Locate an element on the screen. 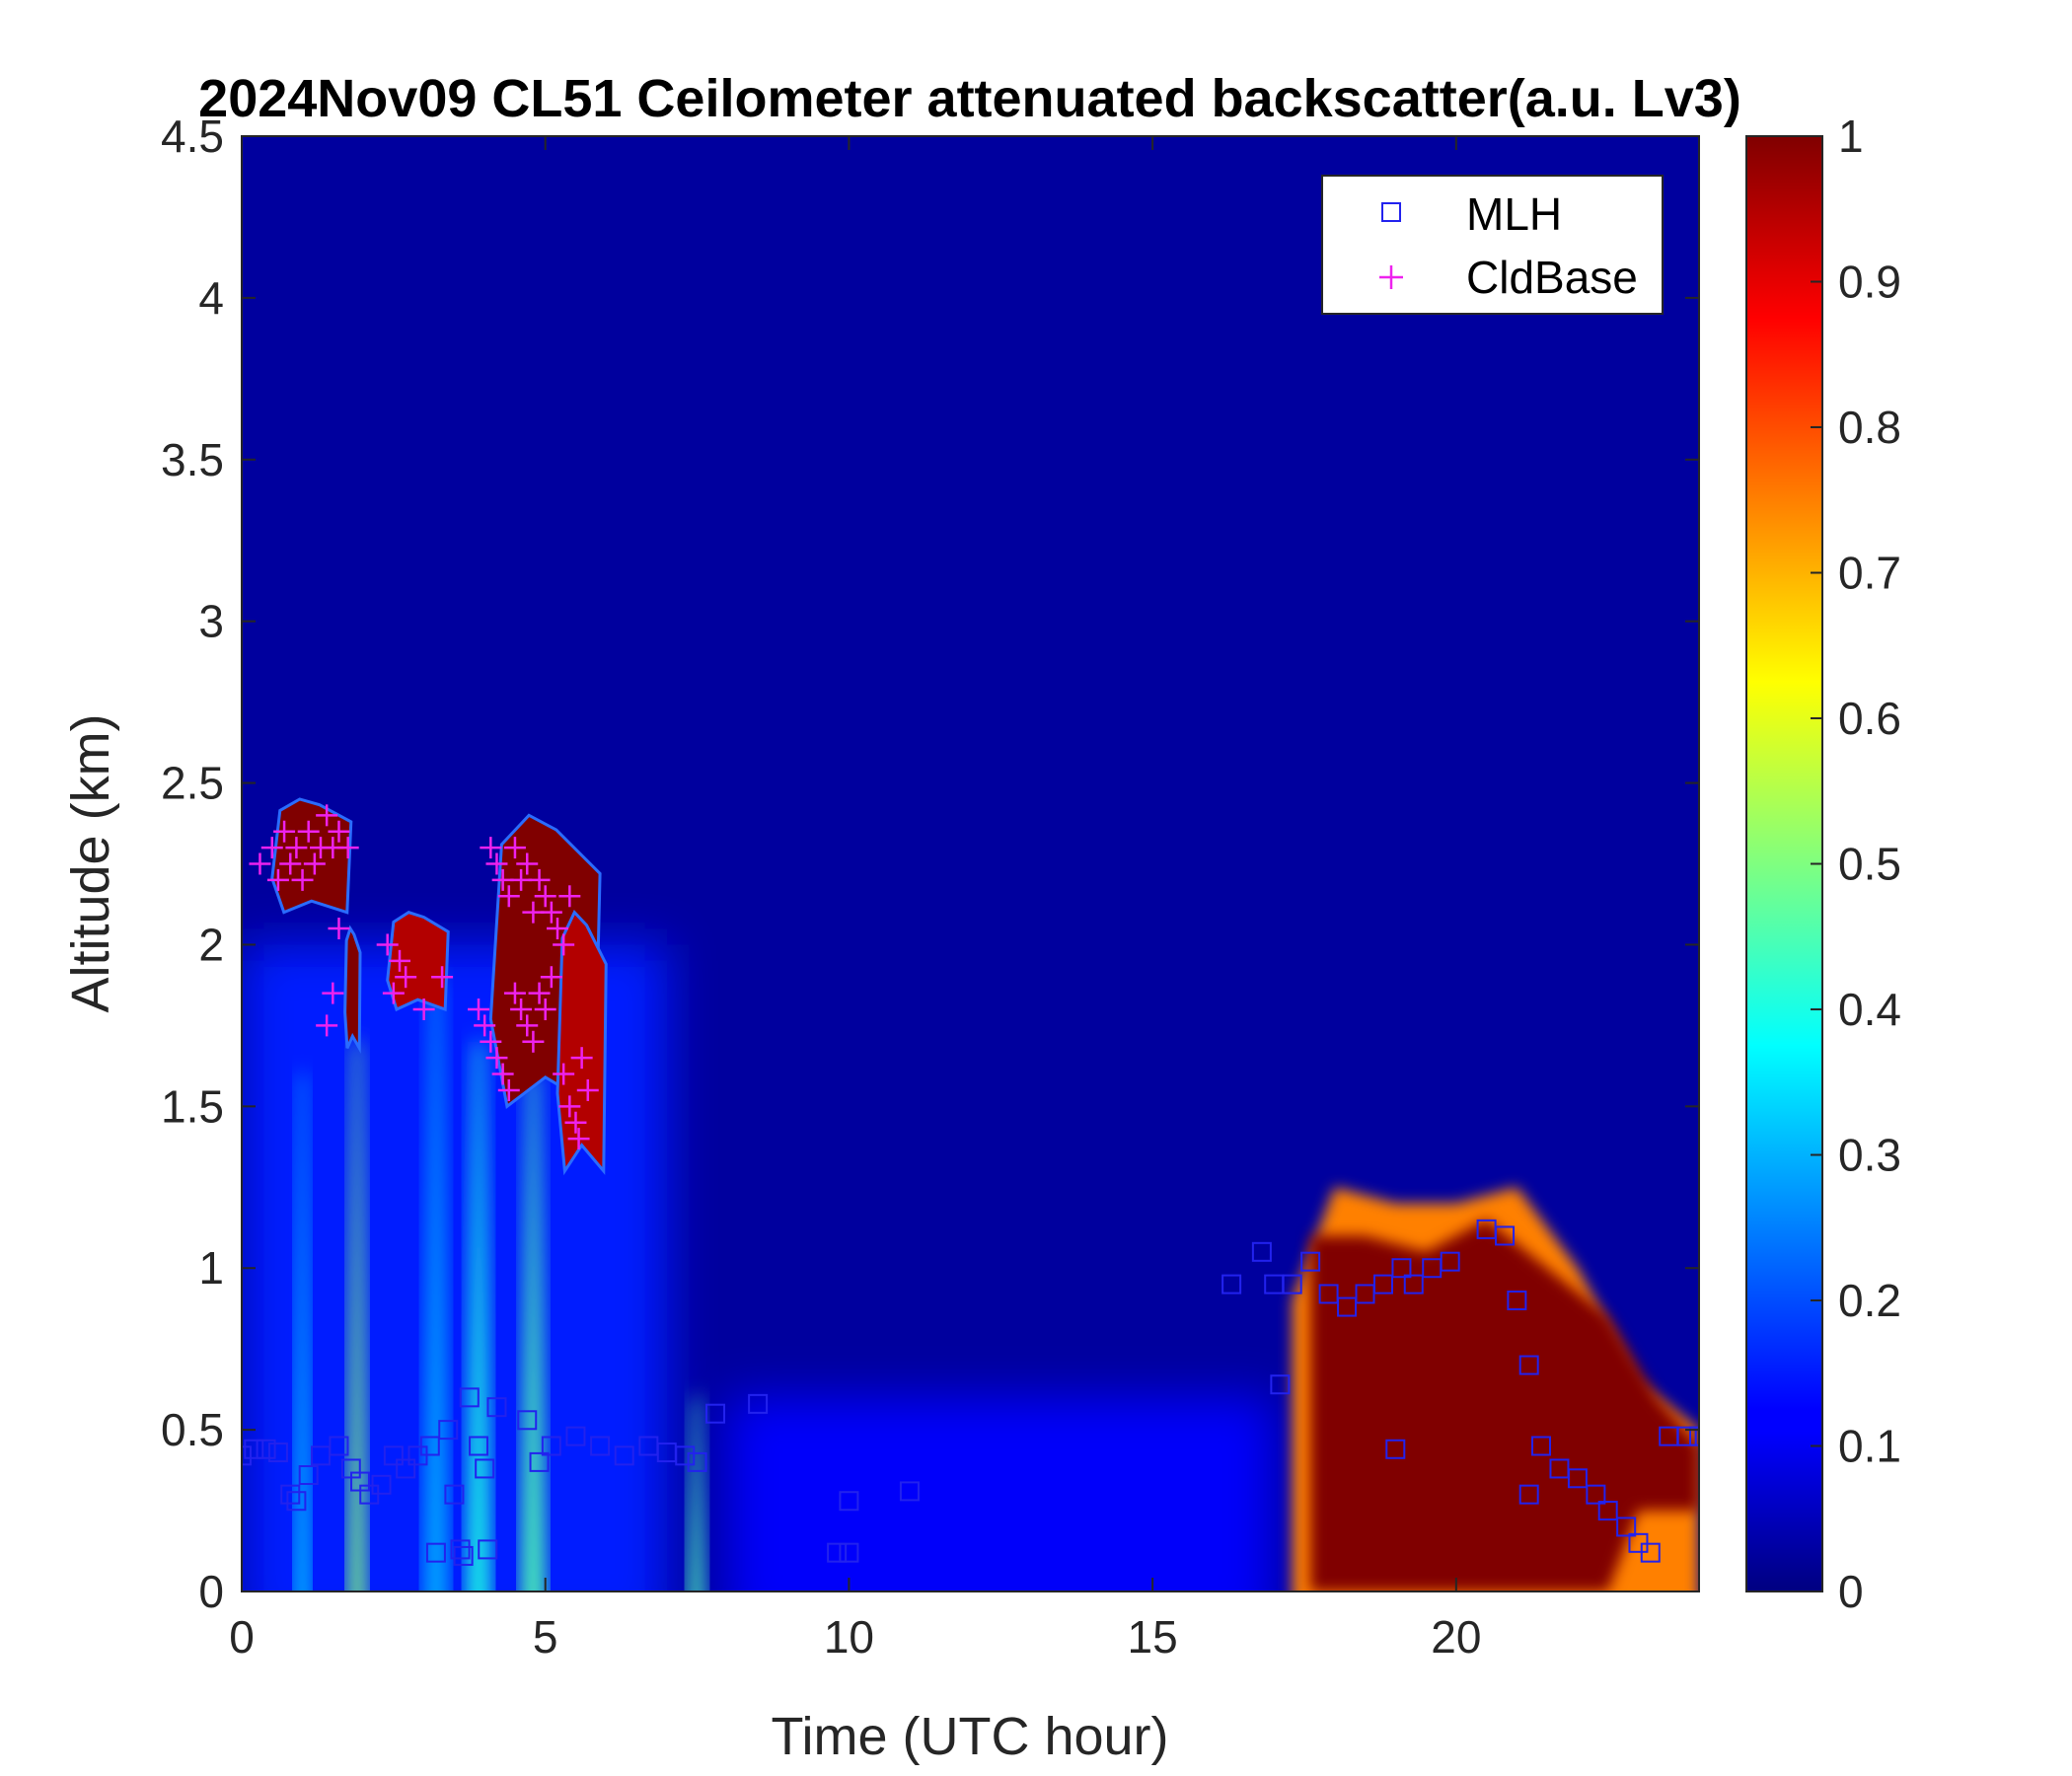  colorbar-tick-label-6: 0.6 is located at coordinates (1870, 718).